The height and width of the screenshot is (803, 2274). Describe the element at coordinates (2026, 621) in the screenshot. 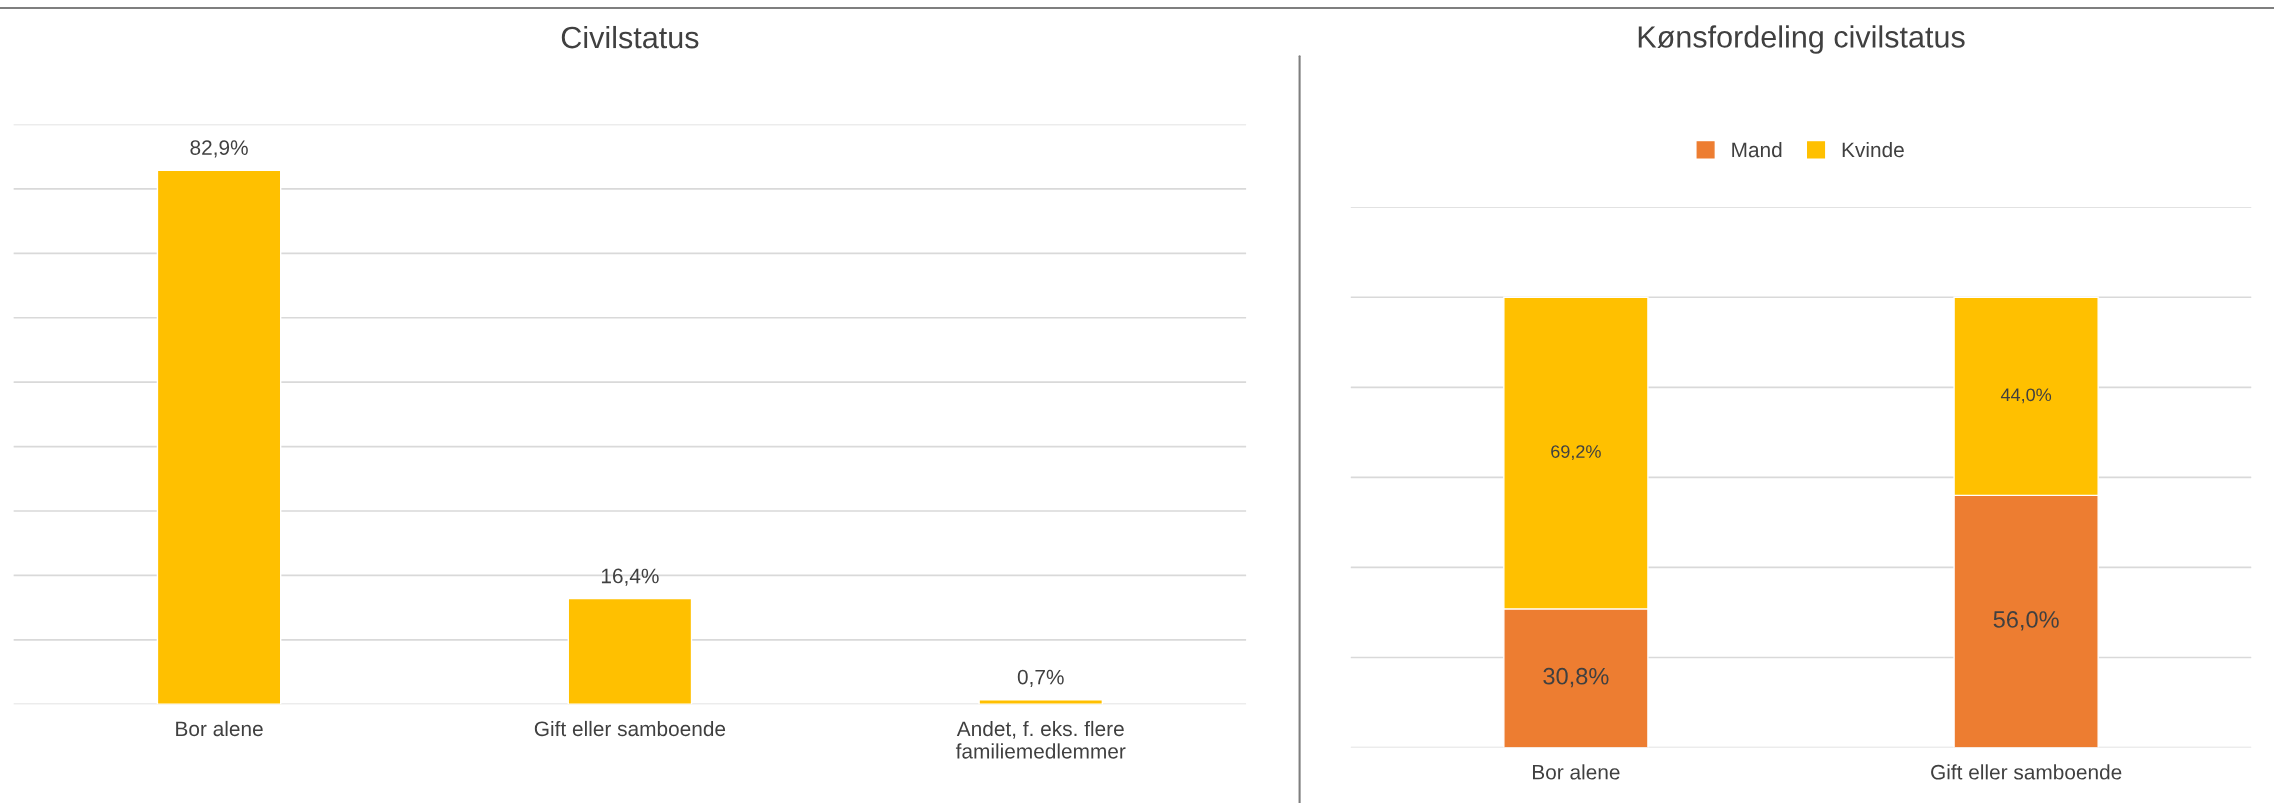

I see `data-label: 56,0%` at that location.